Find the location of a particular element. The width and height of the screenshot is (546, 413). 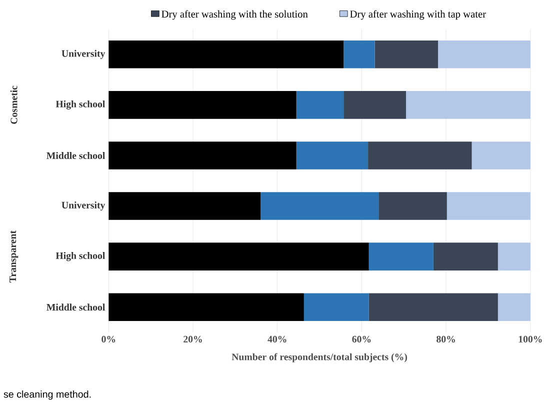

x-tick-label: 100% is located at coordinates (530, 339).